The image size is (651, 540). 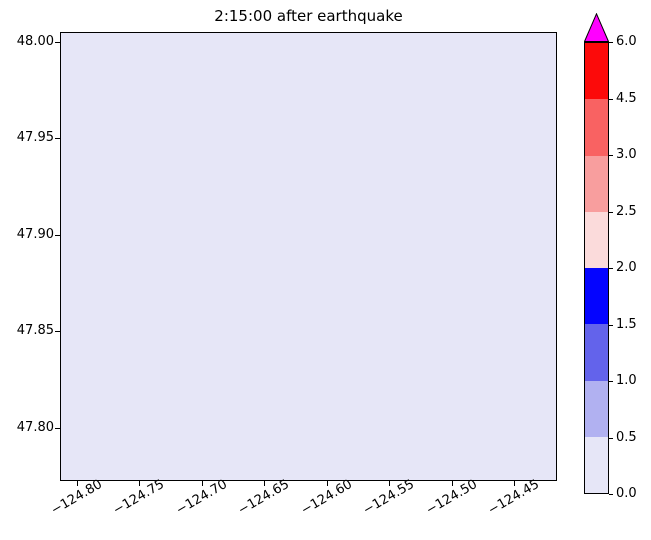 What do you see at coordinates (35, 234) in the screenshot?
I see `y-tick-label: 47.90` at bounding box center [35, 234].